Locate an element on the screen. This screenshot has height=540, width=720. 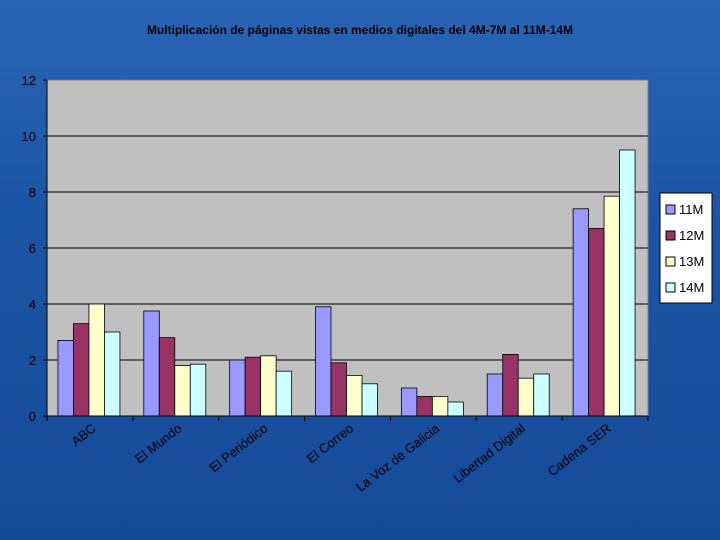
x-tick-label: Cadena SER is located at coordinates (579, 450).